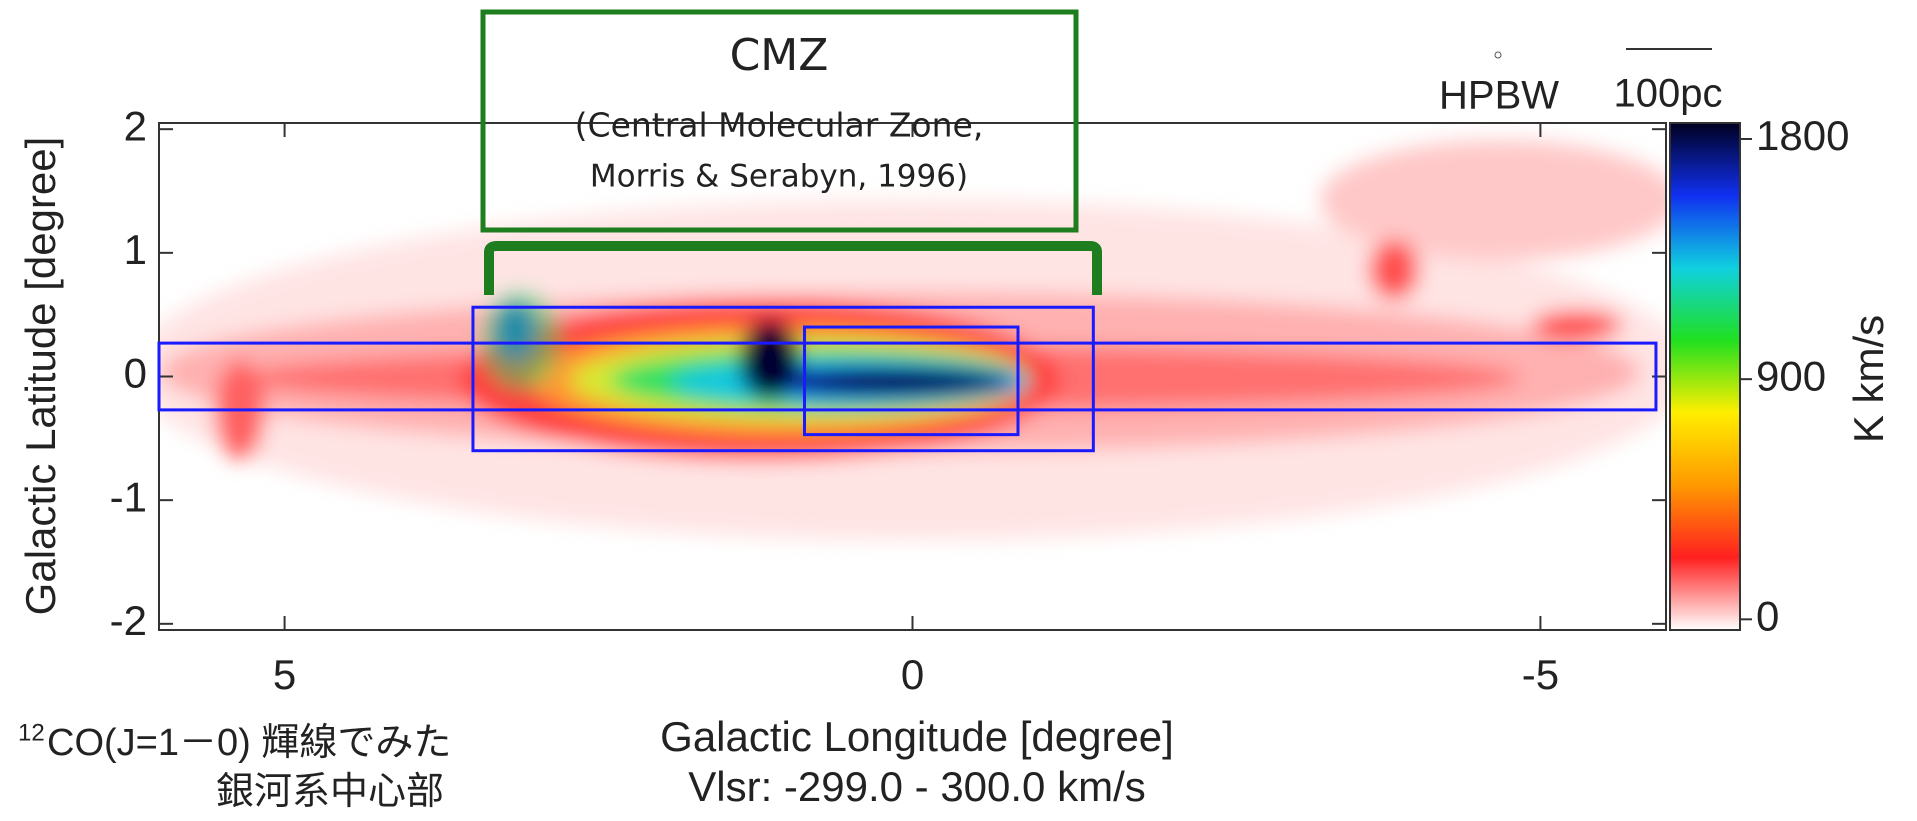 The width and height of the screenshot is (1917, 821). Describe the element at coordinates (1668, 94) in the screenshot. I see `scale-label: 100pc` at that location.